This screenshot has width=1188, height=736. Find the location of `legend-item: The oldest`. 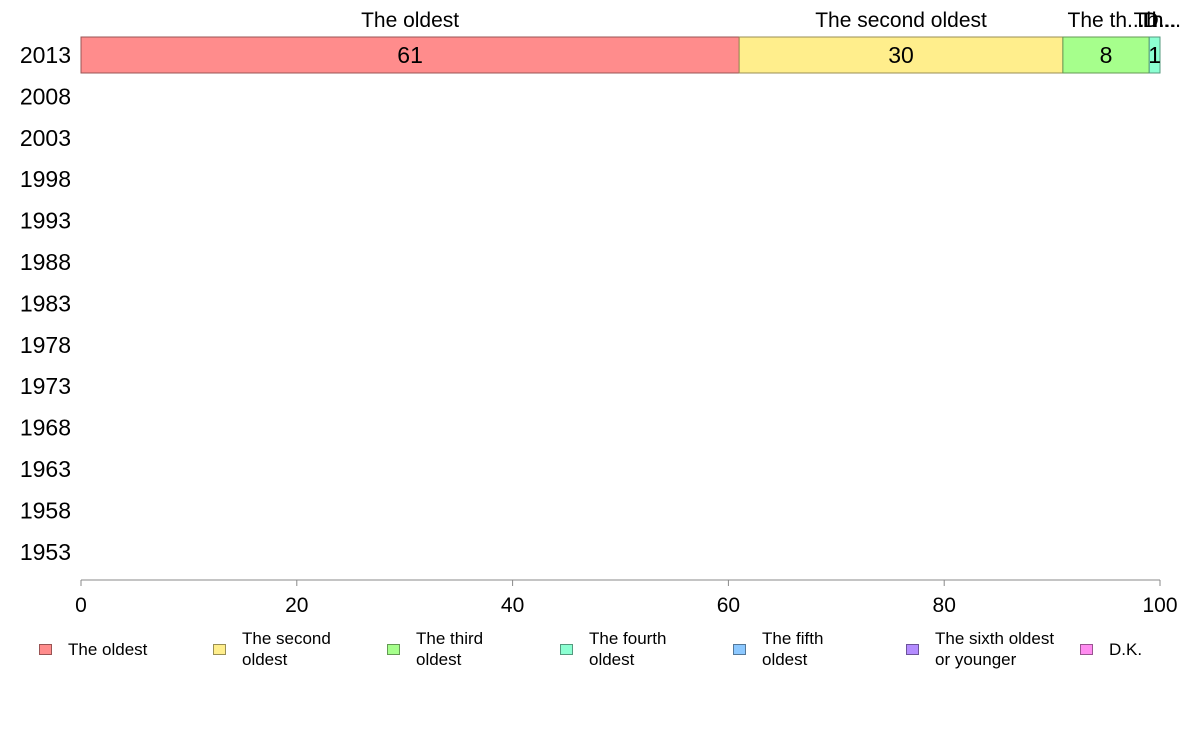

legend-item: The oldest is located at coordinates (118, 649).